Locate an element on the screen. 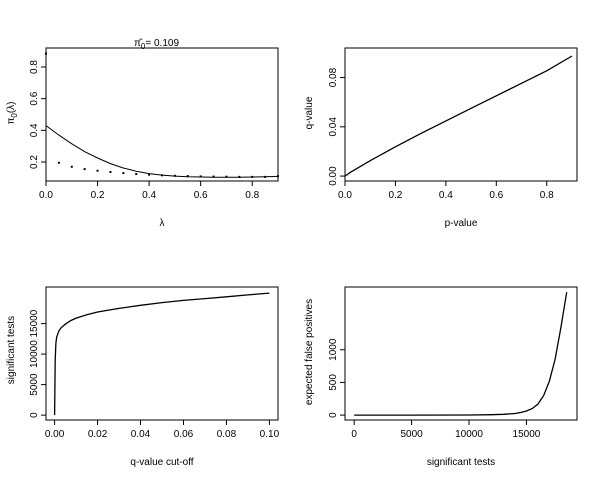  significant-x-tick-label: 0.08 is located at coordinates (227, 434).